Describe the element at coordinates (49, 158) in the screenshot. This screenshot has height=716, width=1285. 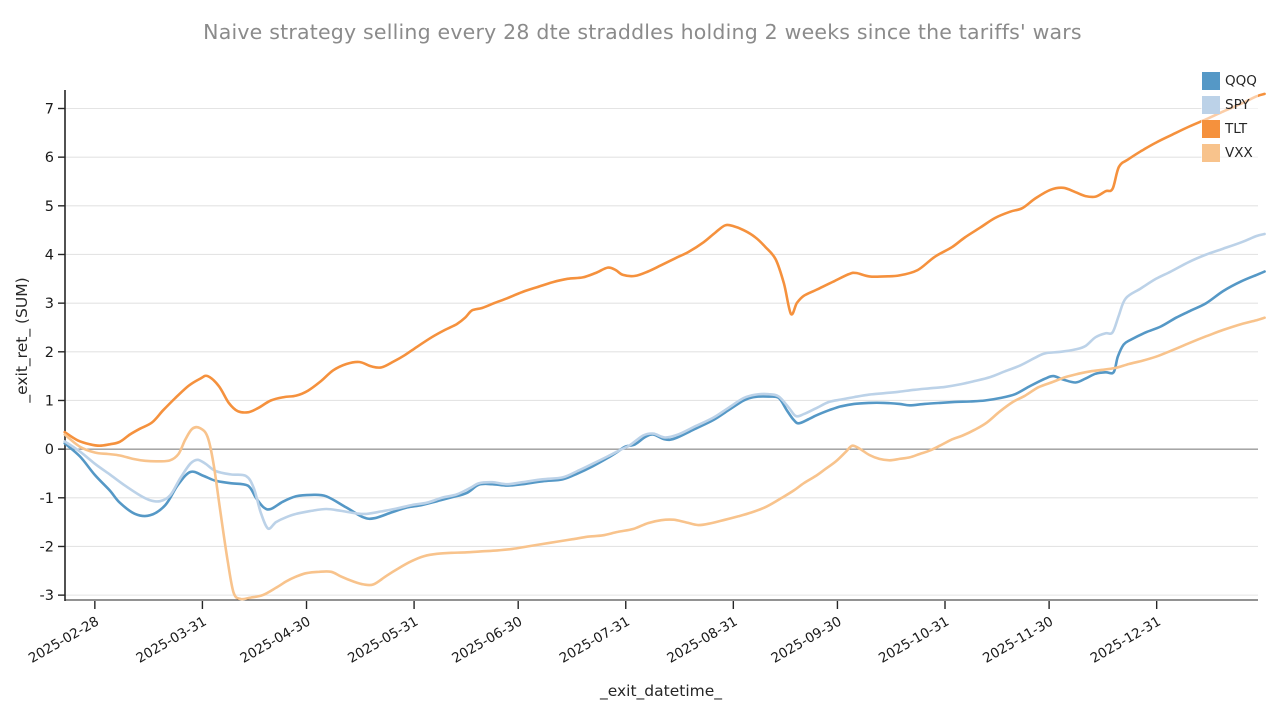
I see `y-tick-label: 6` at that location.